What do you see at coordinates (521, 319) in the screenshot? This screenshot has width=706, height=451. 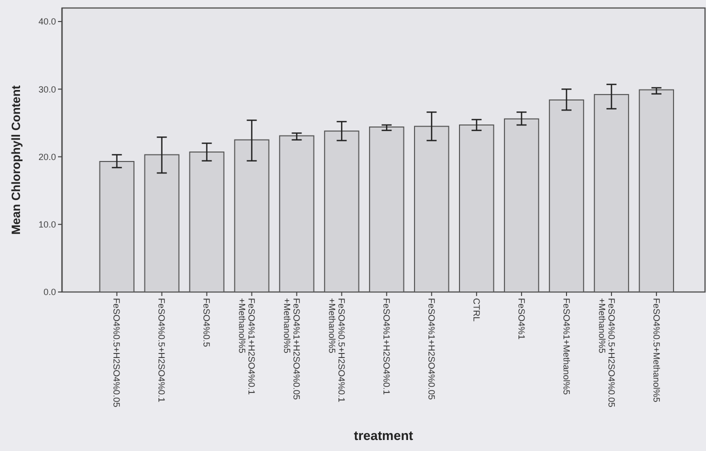 I see `x-tick-label: FeSO4%1` at bounding box center [521, 319].